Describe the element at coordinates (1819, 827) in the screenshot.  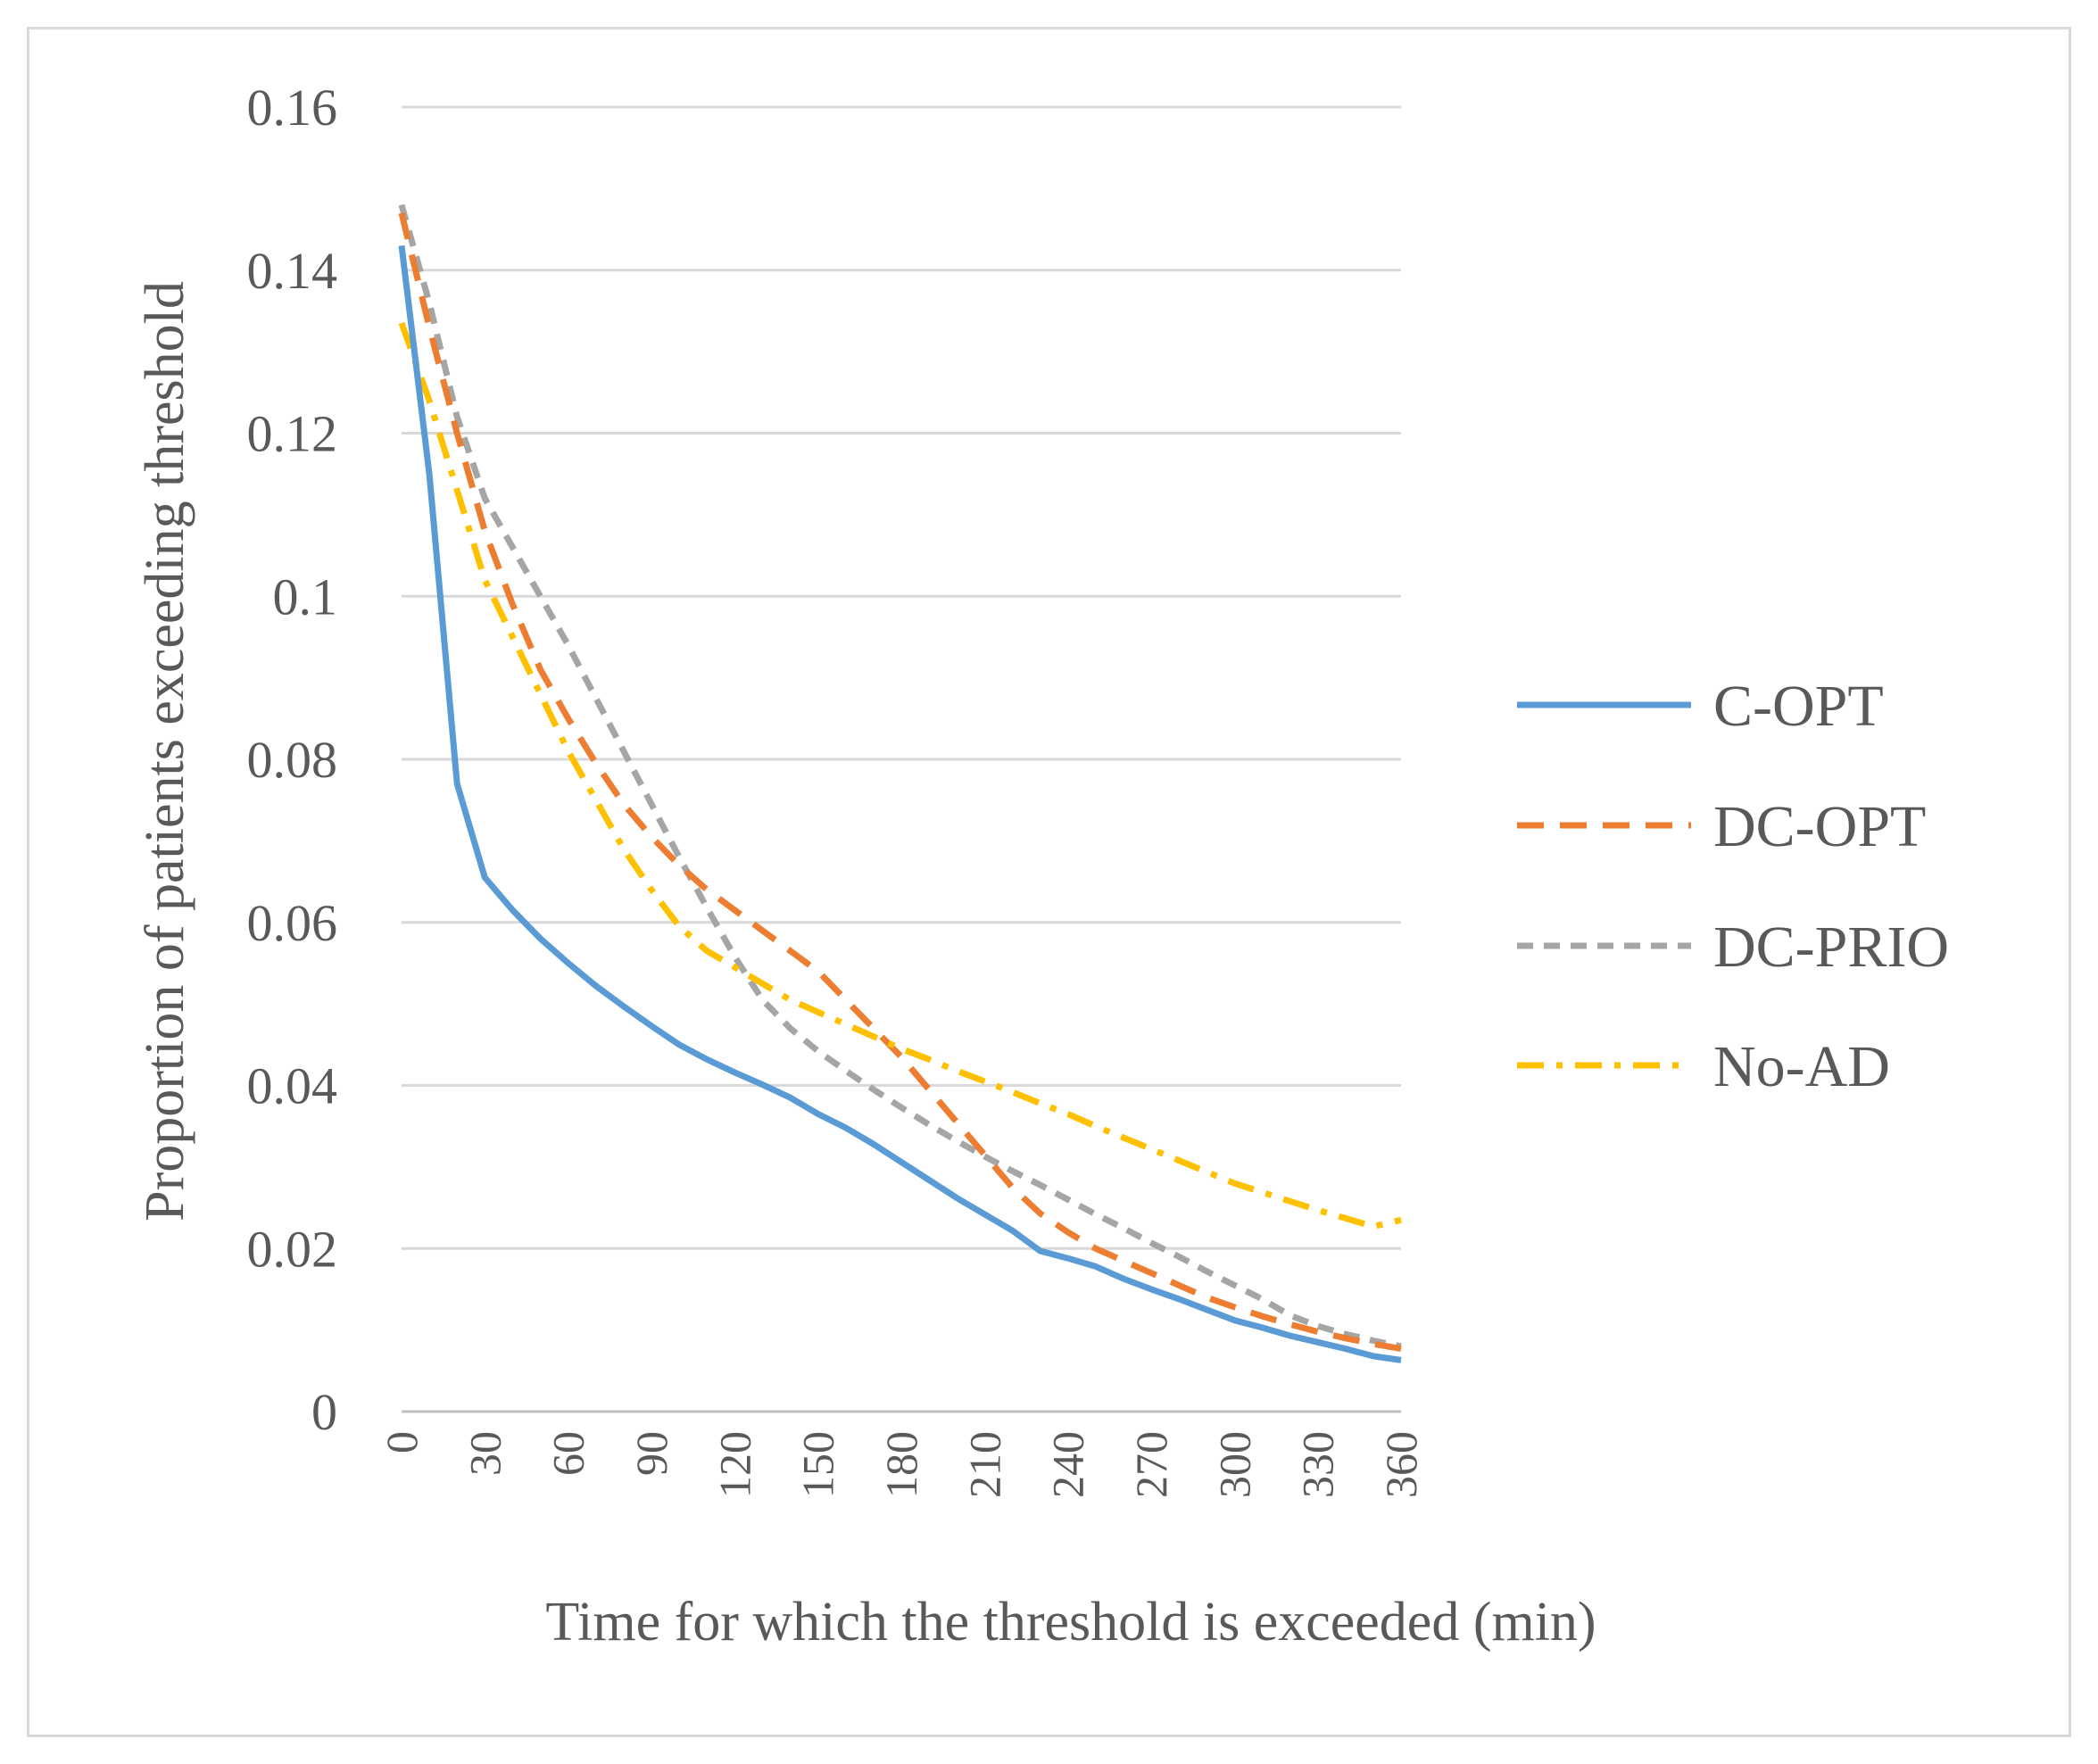
I see `legend-label-dc-opt: DC-OPT` at that location.